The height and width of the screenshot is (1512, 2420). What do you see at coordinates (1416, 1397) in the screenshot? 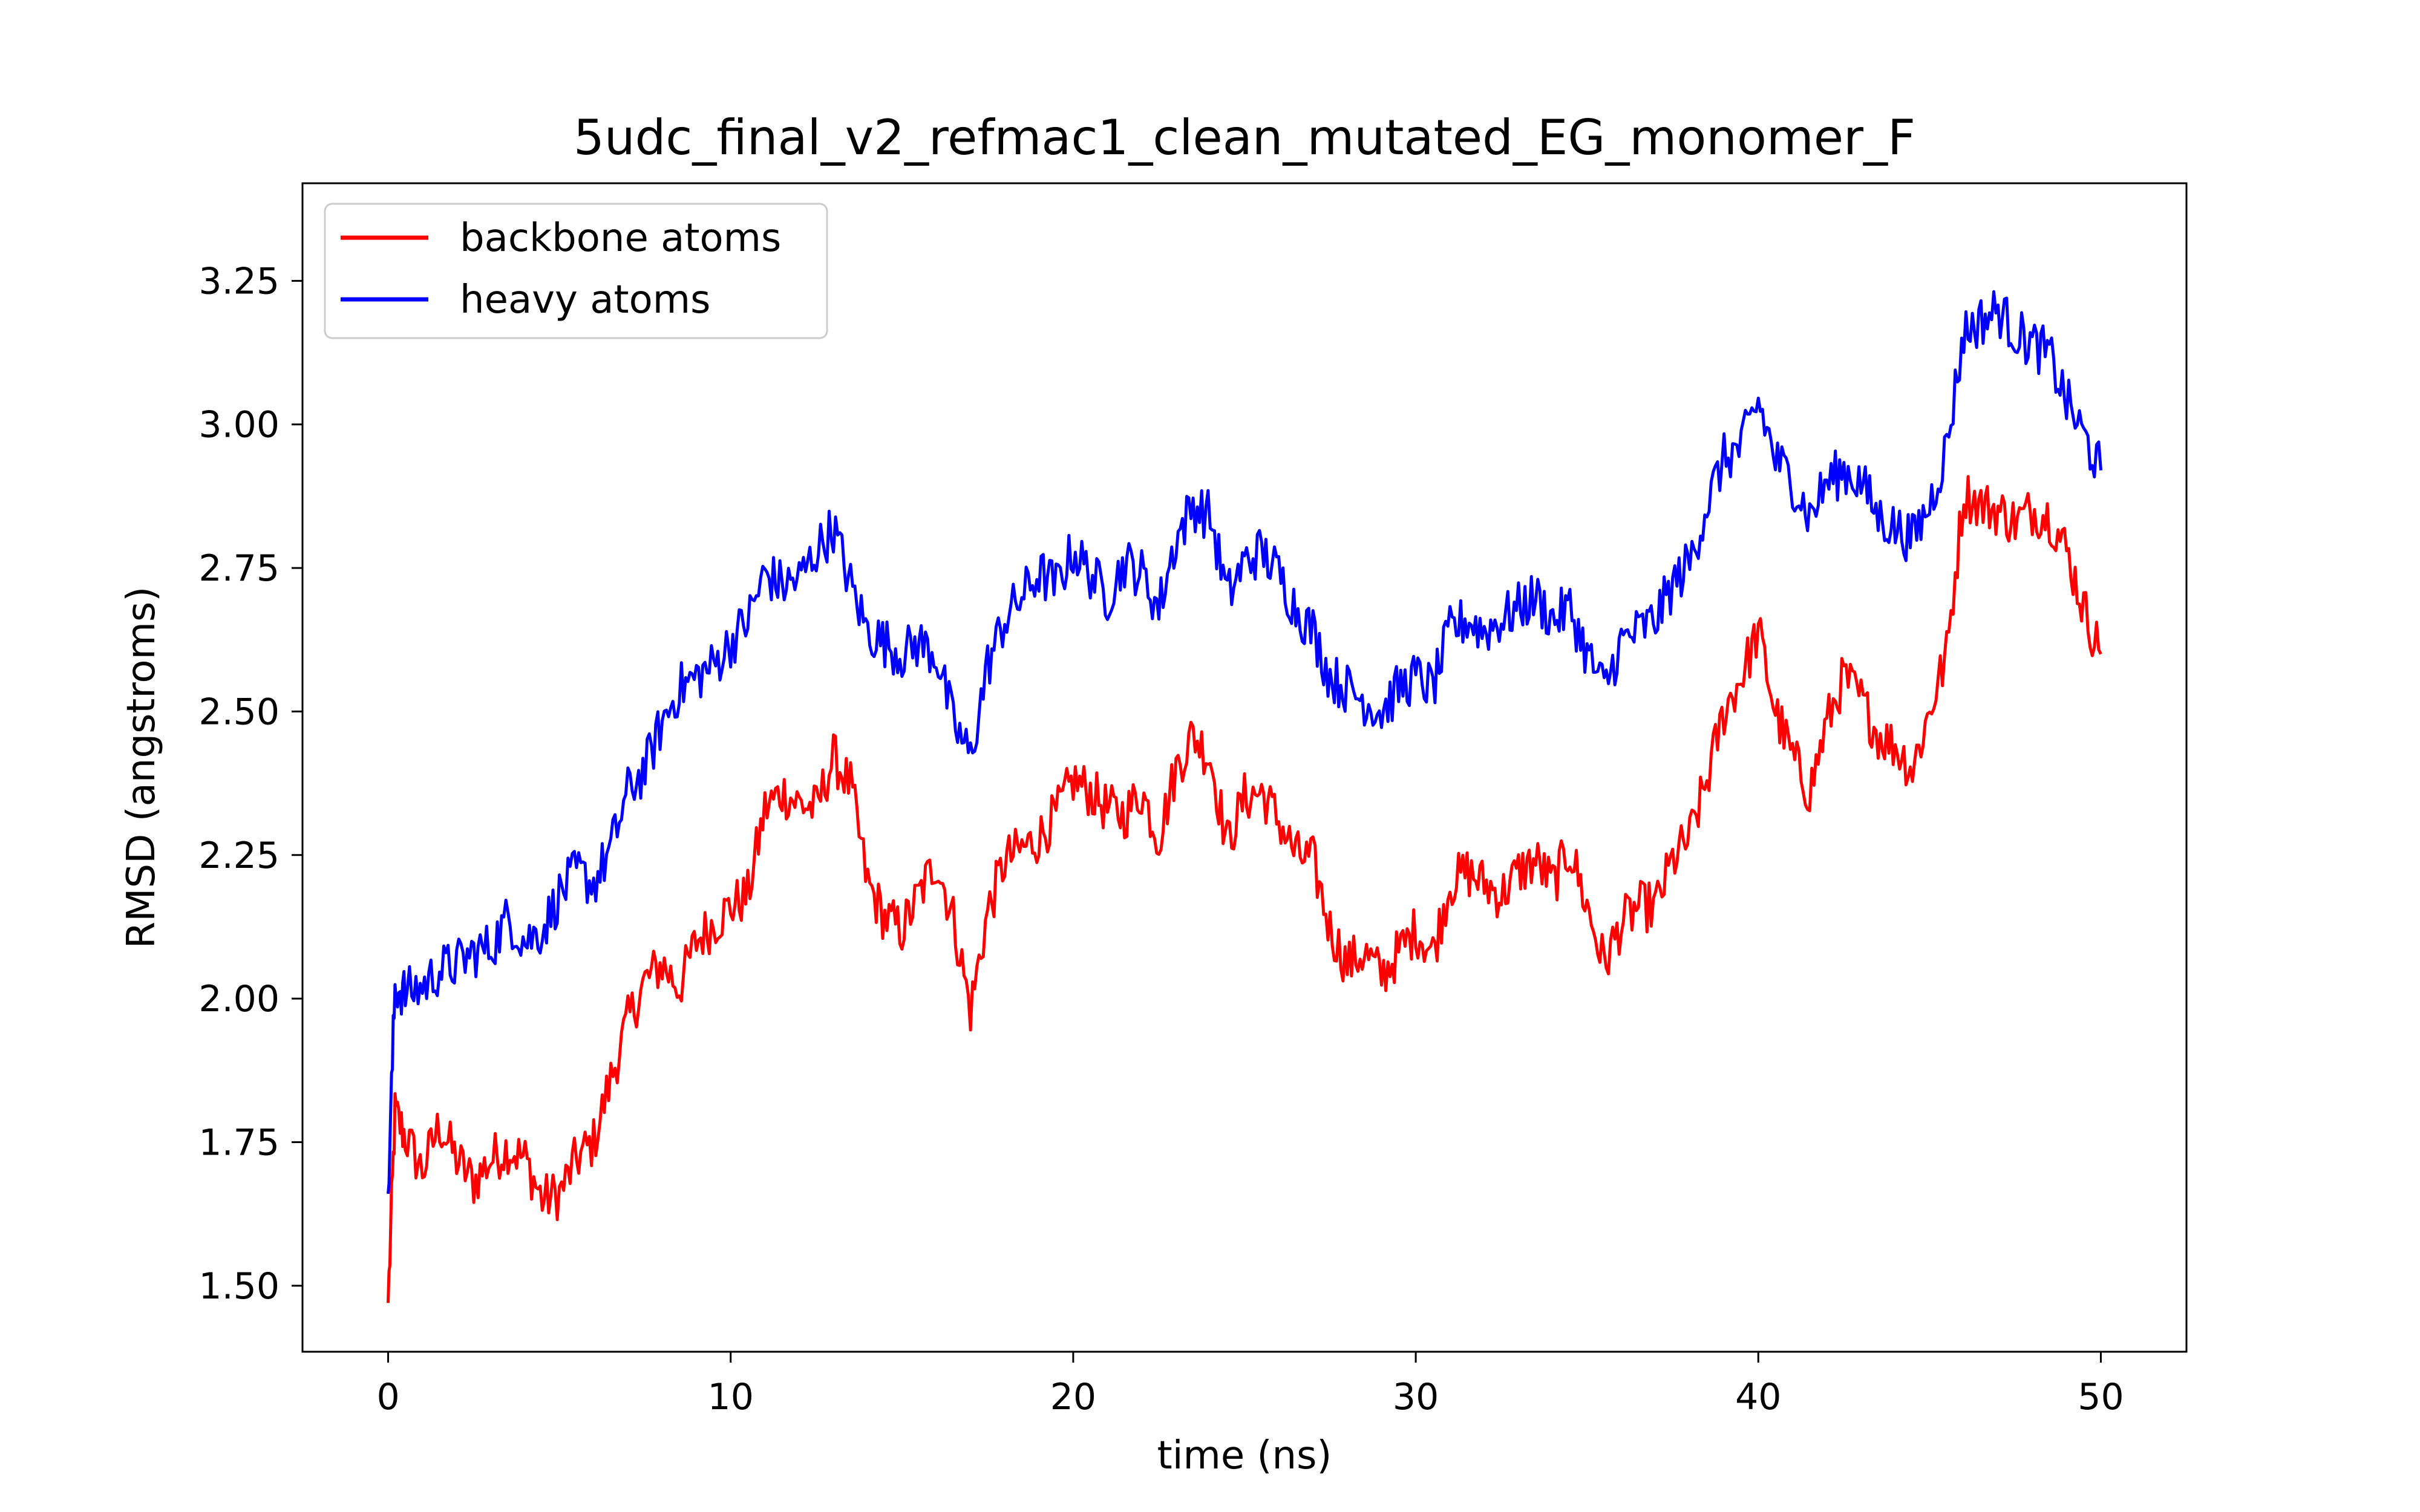
I see `x-tick-label: 30` at bounding box center [1416, 1397].